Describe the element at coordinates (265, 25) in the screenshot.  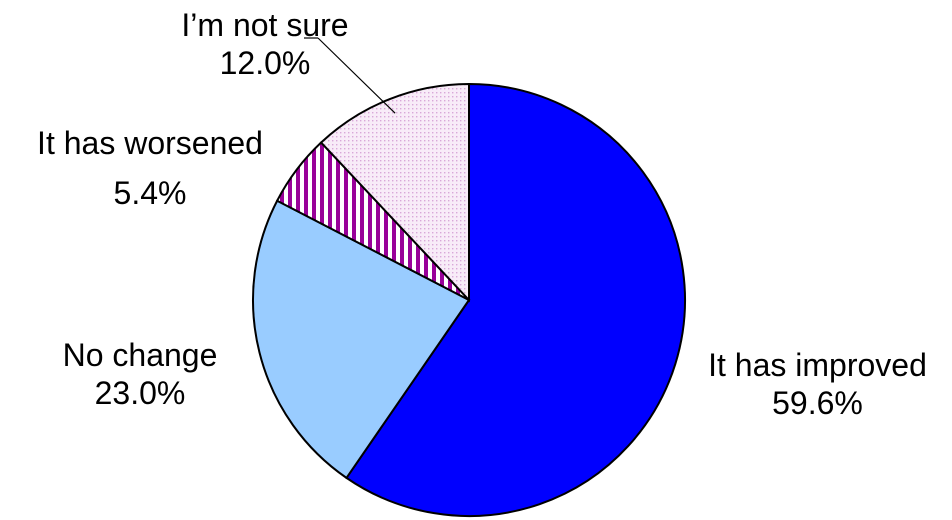
I see `label-not-sure-name: I’m not sure` at that location.